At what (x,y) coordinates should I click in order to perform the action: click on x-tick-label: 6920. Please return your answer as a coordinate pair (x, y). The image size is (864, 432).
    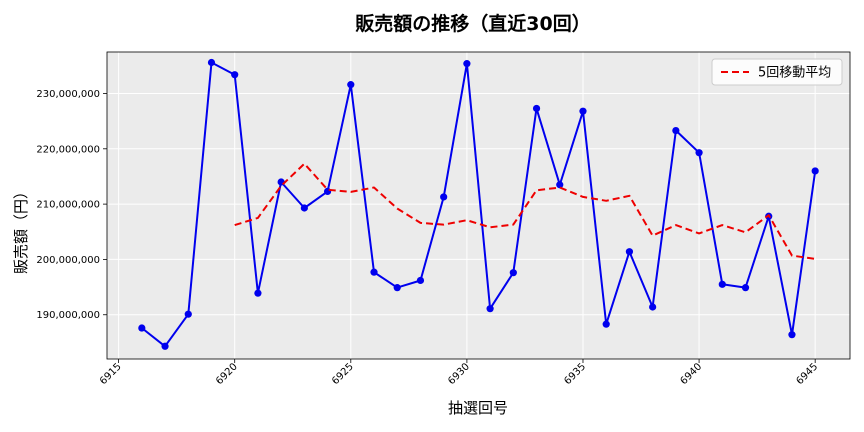
    Looking at the image, I should click on (227, 374).